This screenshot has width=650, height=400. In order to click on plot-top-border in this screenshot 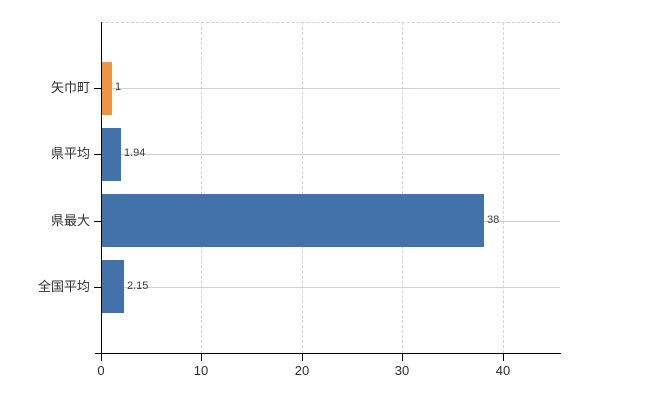, I will do `click(330, 22)`.